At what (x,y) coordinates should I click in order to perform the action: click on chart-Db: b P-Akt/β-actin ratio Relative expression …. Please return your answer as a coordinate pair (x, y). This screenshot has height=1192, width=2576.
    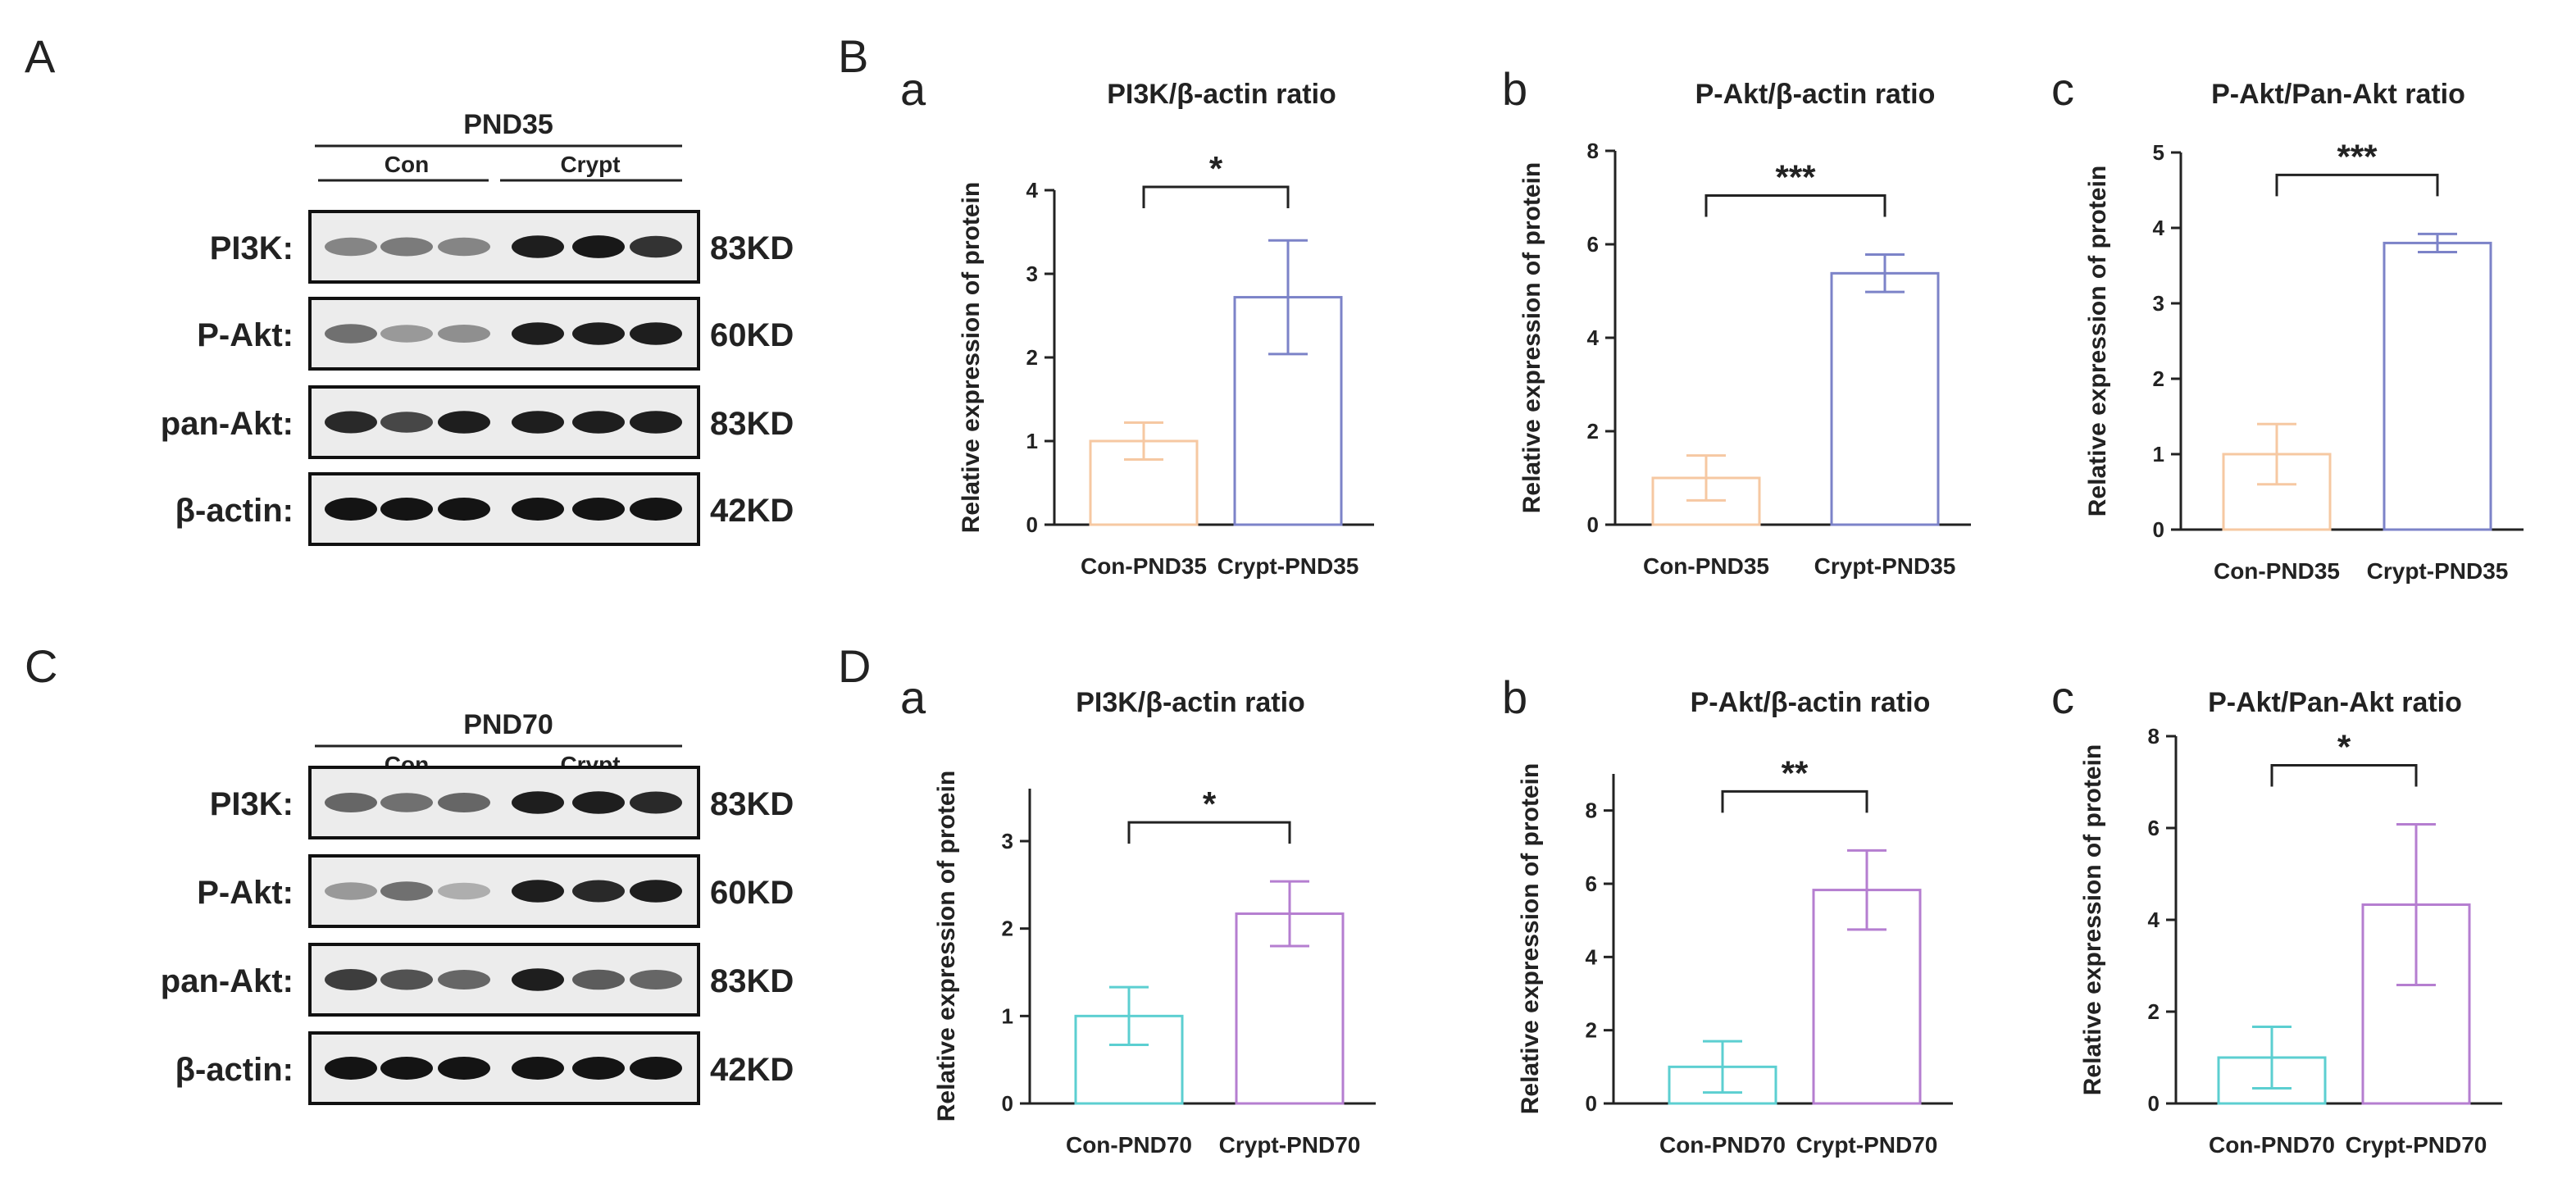
    Looking at the image, I should click on (1727, 914).